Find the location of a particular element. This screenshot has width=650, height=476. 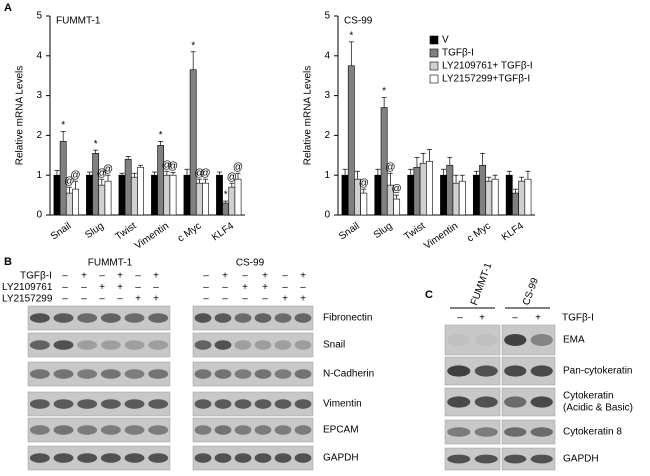

annotation: * is located at coordinates (226, 195).